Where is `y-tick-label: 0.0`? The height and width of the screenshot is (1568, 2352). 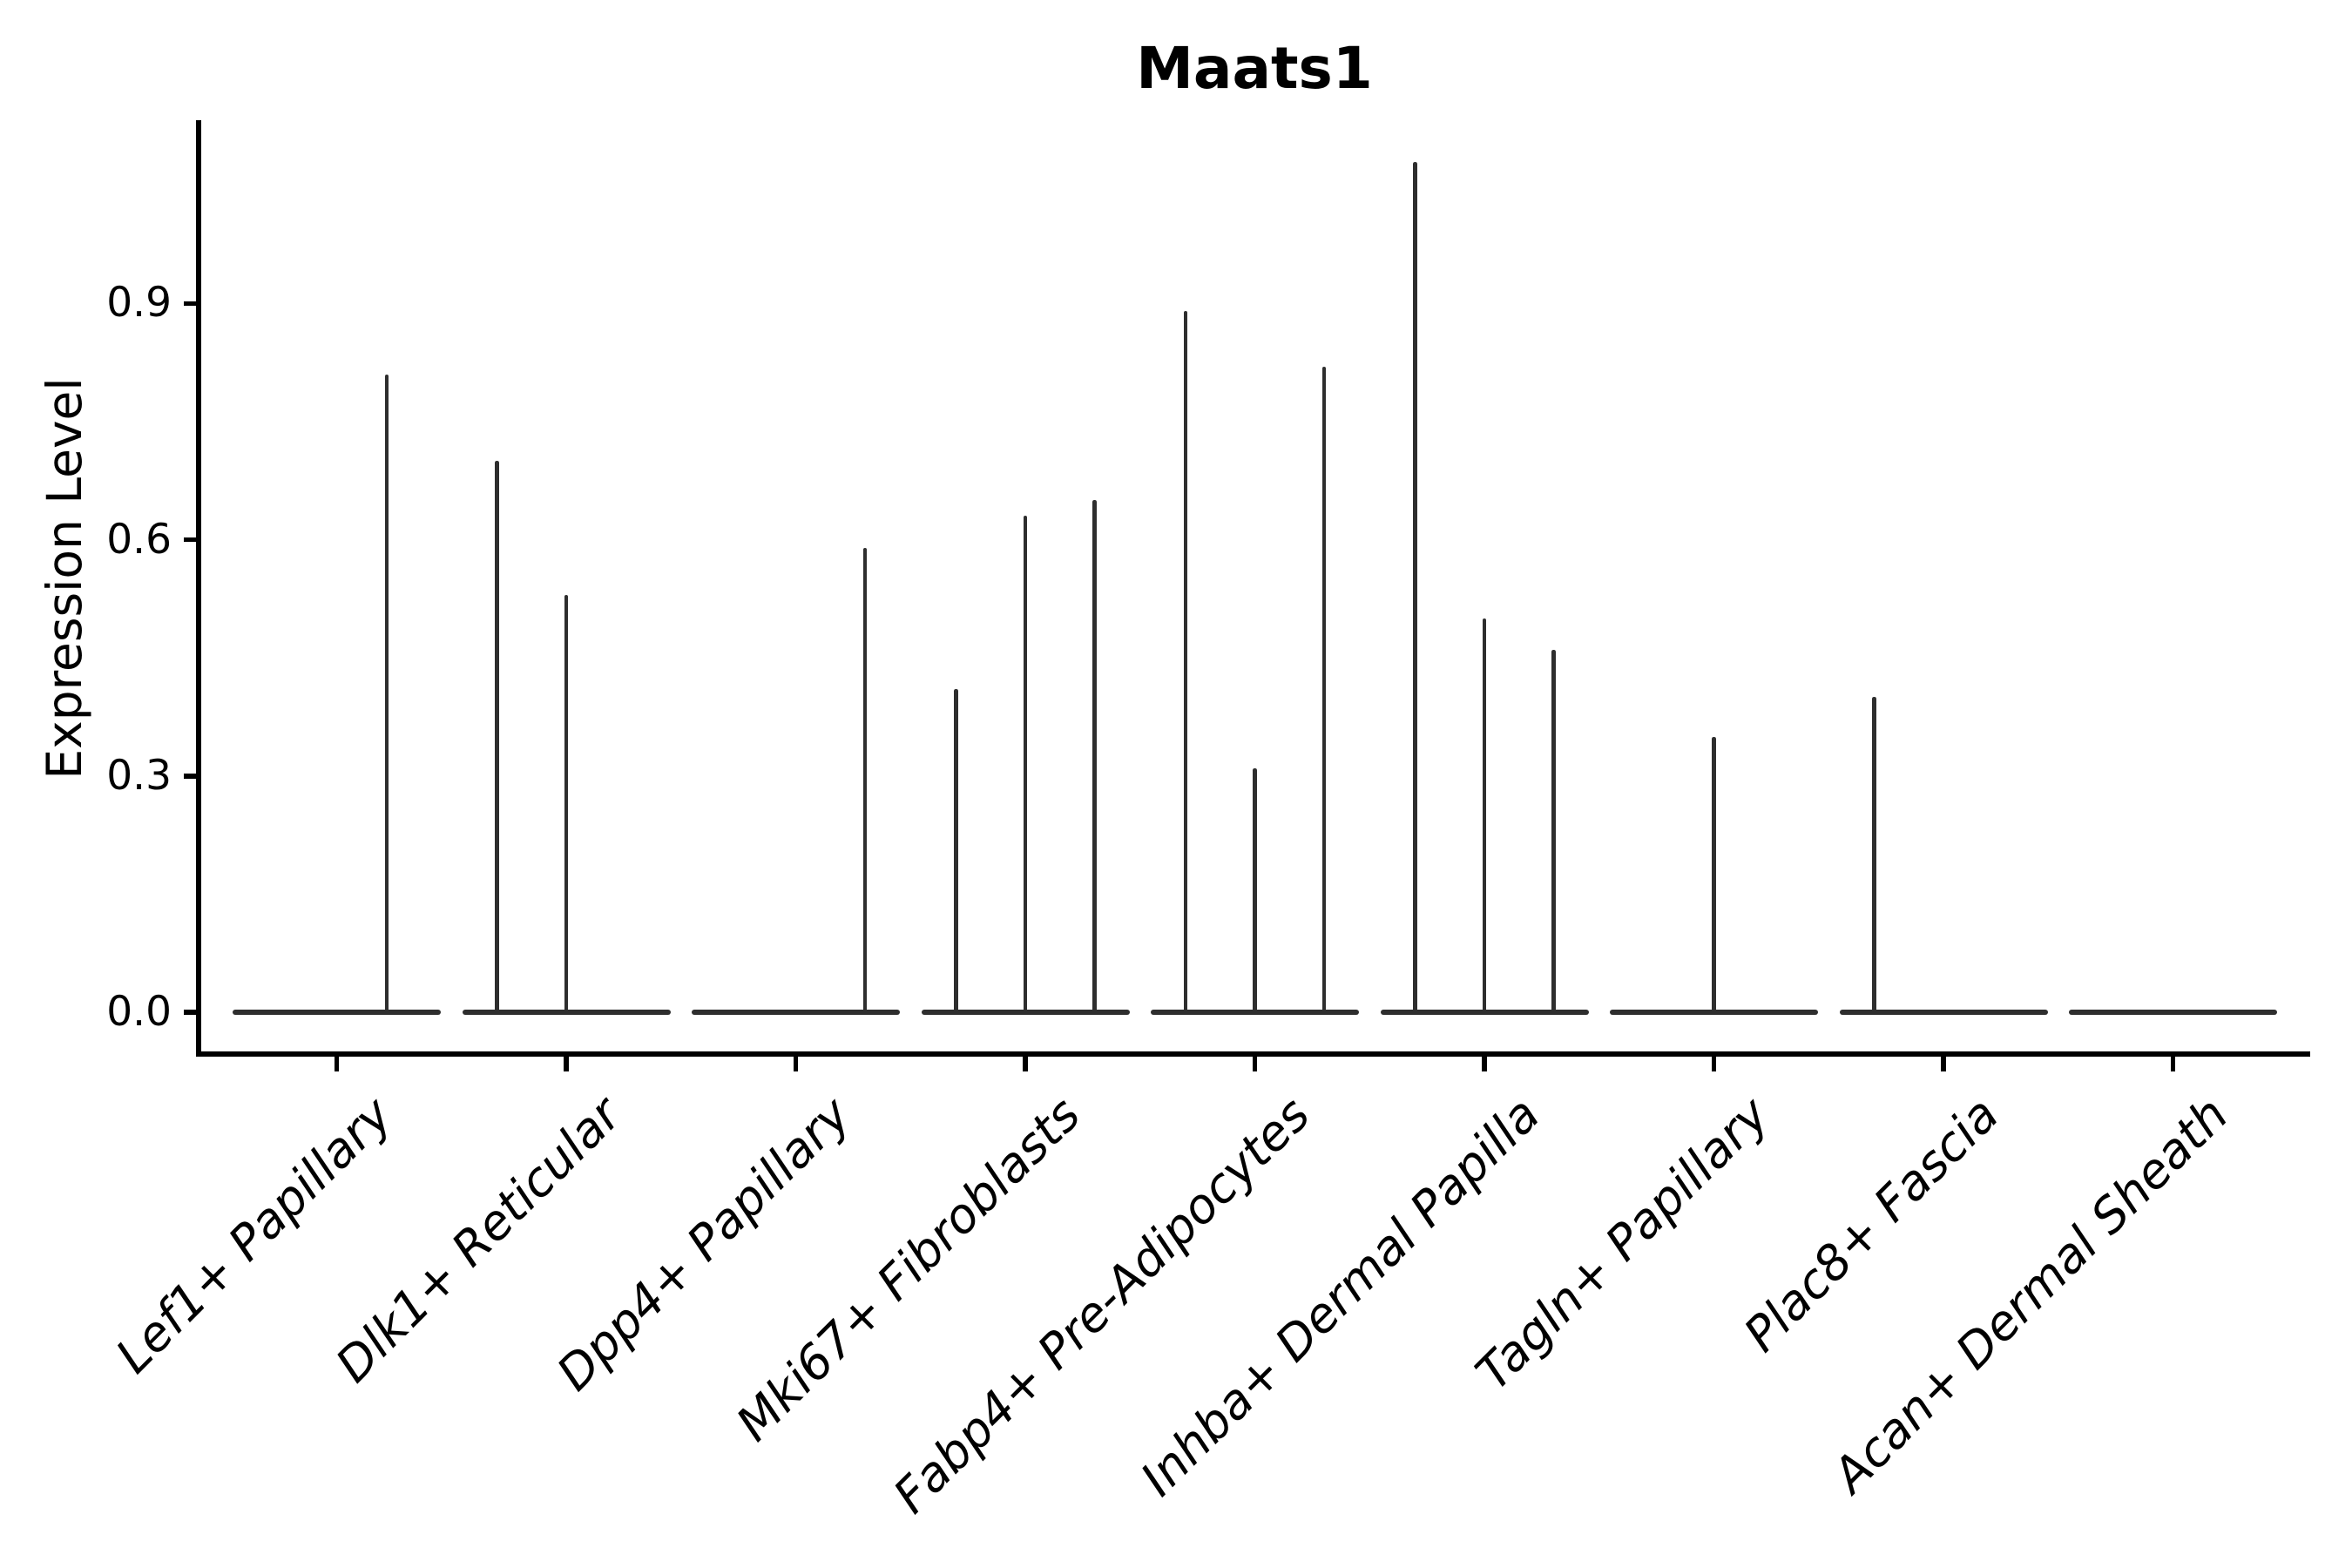
y-tick-label: 0.0 is located at coordinates (139, 1012).